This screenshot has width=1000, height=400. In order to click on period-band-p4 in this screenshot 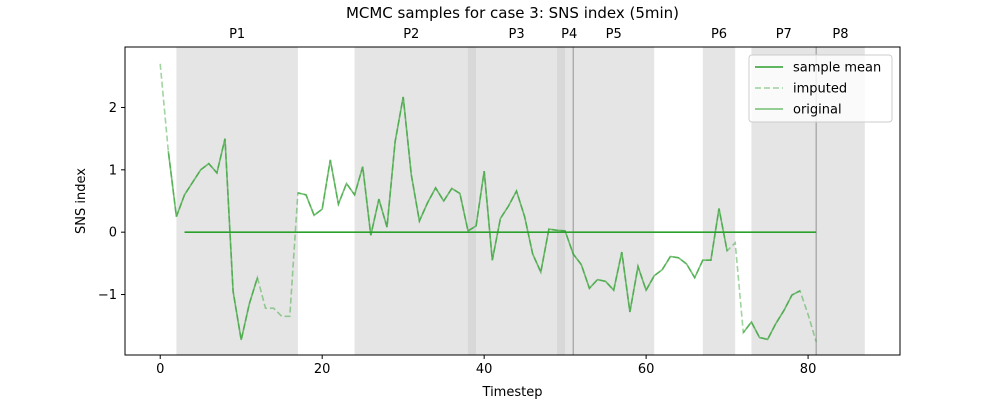, I will do `click(569, 201)`.